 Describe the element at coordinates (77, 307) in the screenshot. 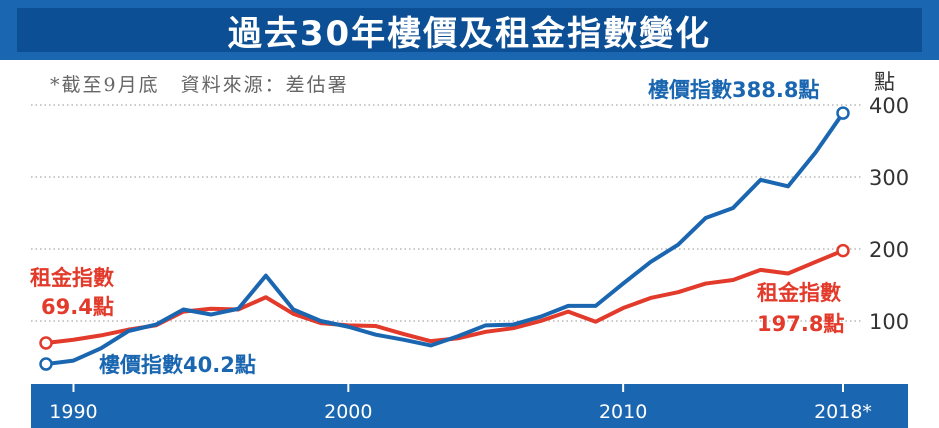

I see `rent-start-value-label: 69.4點` at that location.